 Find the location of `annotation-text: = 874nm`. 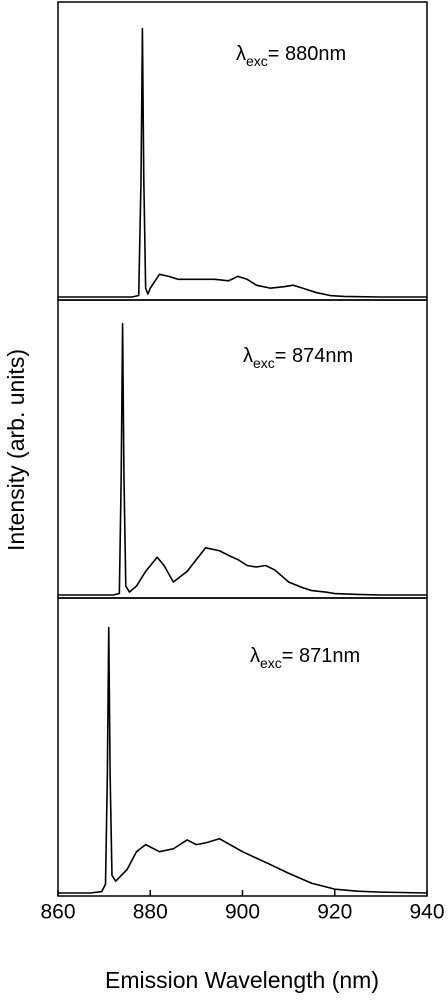

annotation-text: = 874nm is located at coordinates (314, 356).